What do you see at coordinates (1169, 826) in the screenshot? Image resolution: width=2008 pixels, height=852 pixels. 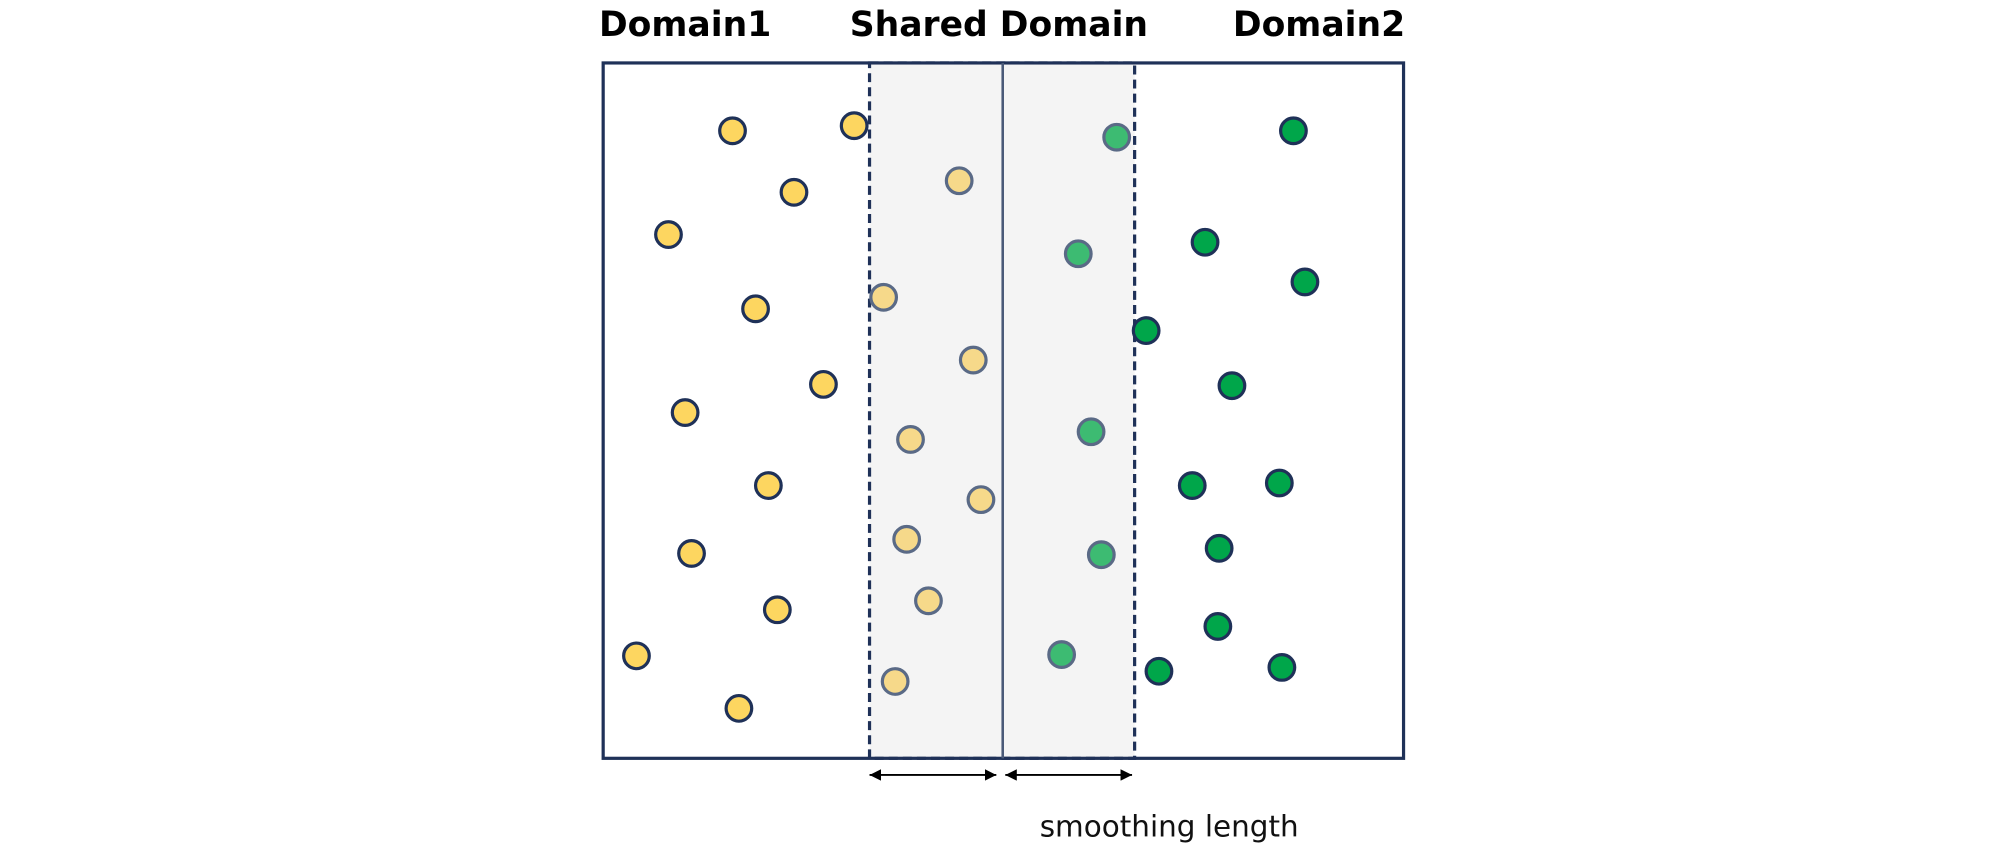 I see `smoothing-length-label: smoothing length` at bounding box center [1169, 826].